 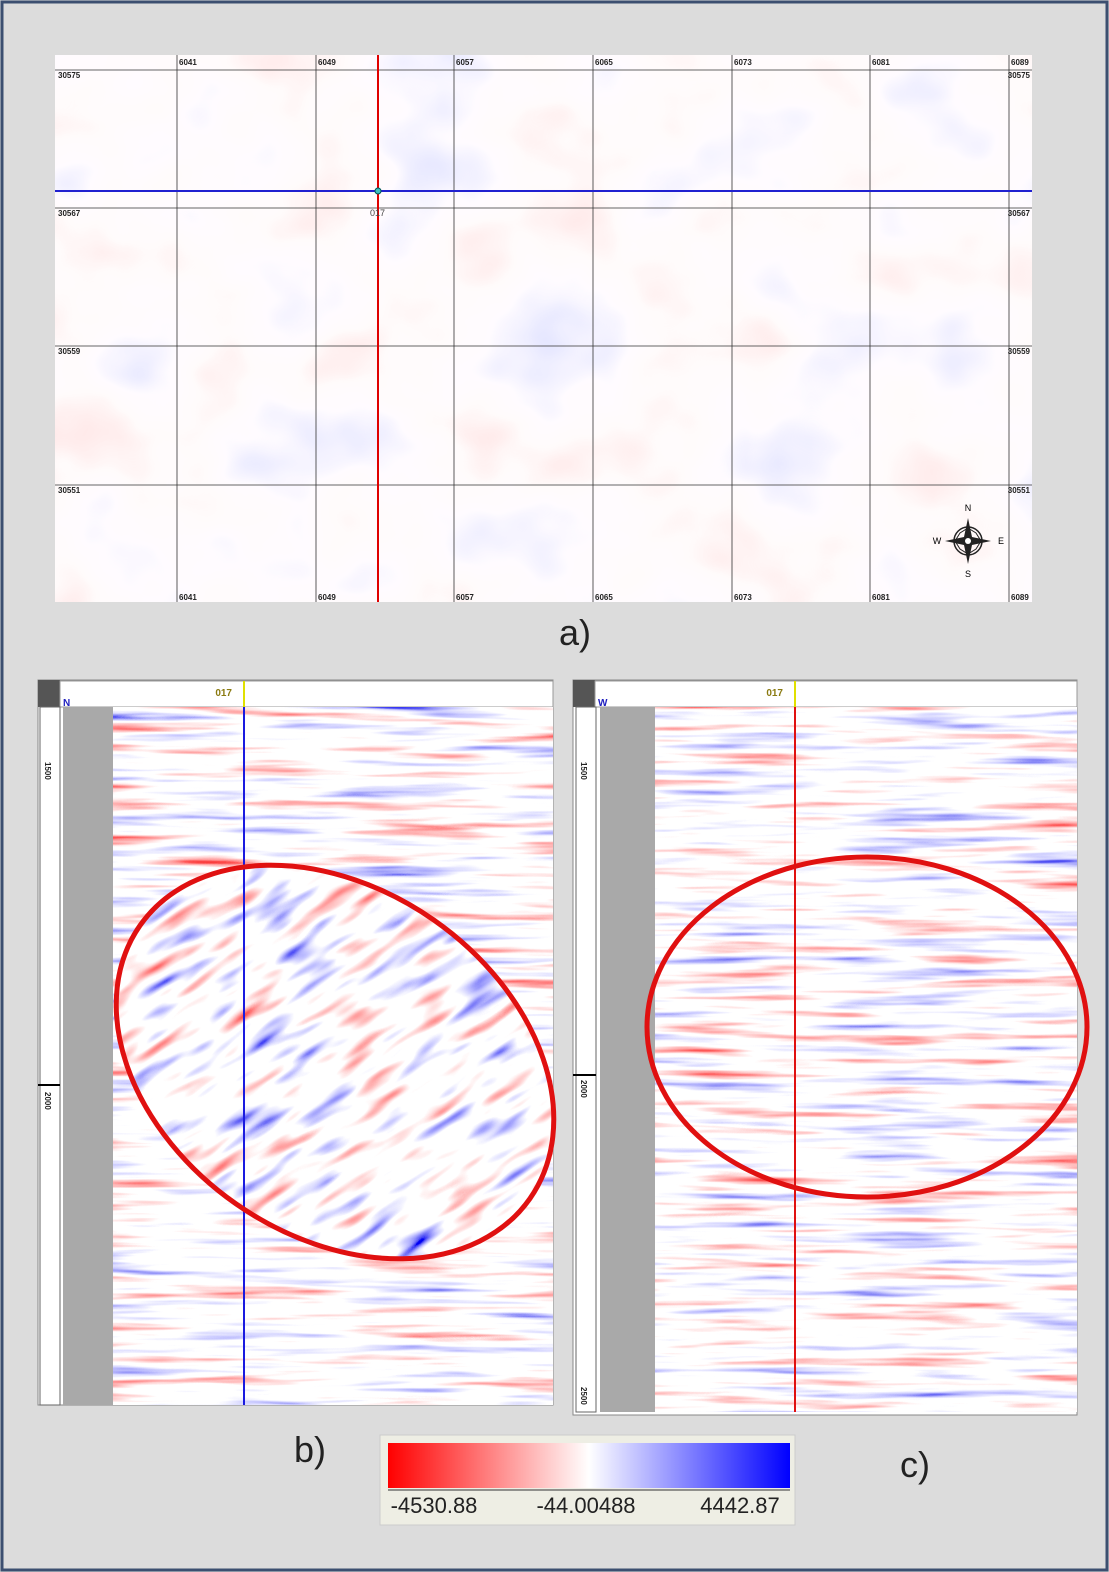 I want to click on depth-label: 2500, so click(x=583, y=1396).